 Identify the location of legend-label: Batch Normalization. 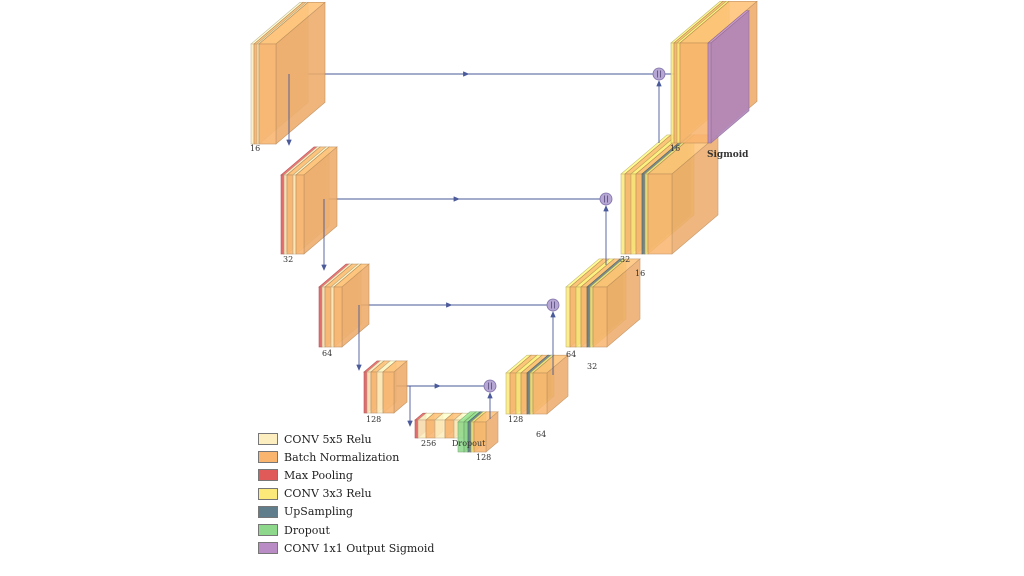
(342, 457).